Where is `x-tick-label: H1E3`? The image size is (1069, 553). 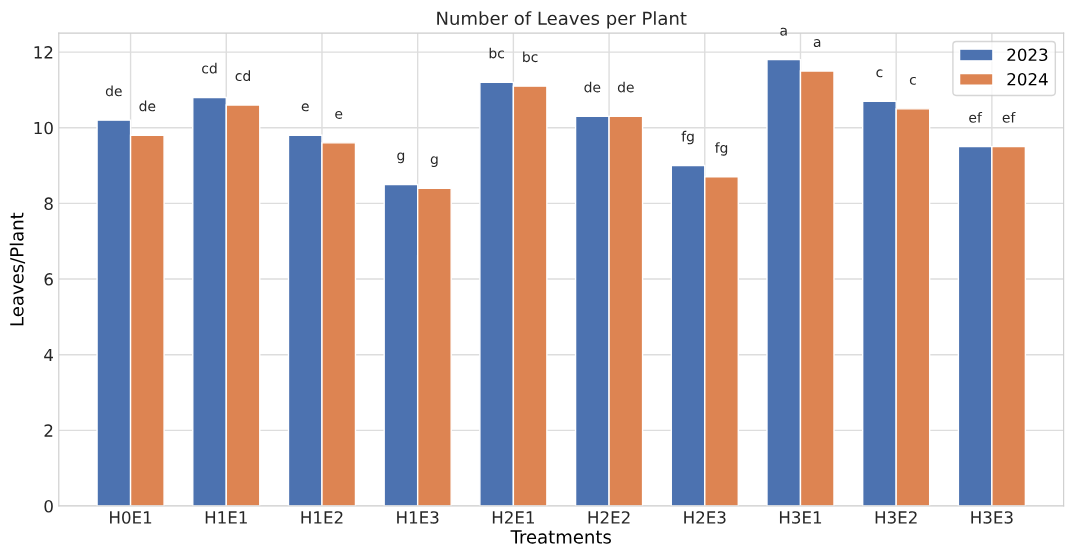
x-tick-label: H1E3 is located at coordinates (418, 517).